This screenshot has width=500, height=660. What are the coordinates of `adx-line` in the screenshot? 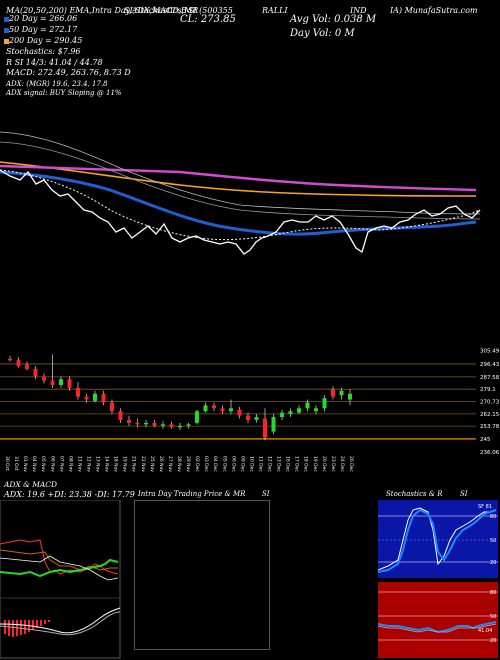 It's located at (59, 560).